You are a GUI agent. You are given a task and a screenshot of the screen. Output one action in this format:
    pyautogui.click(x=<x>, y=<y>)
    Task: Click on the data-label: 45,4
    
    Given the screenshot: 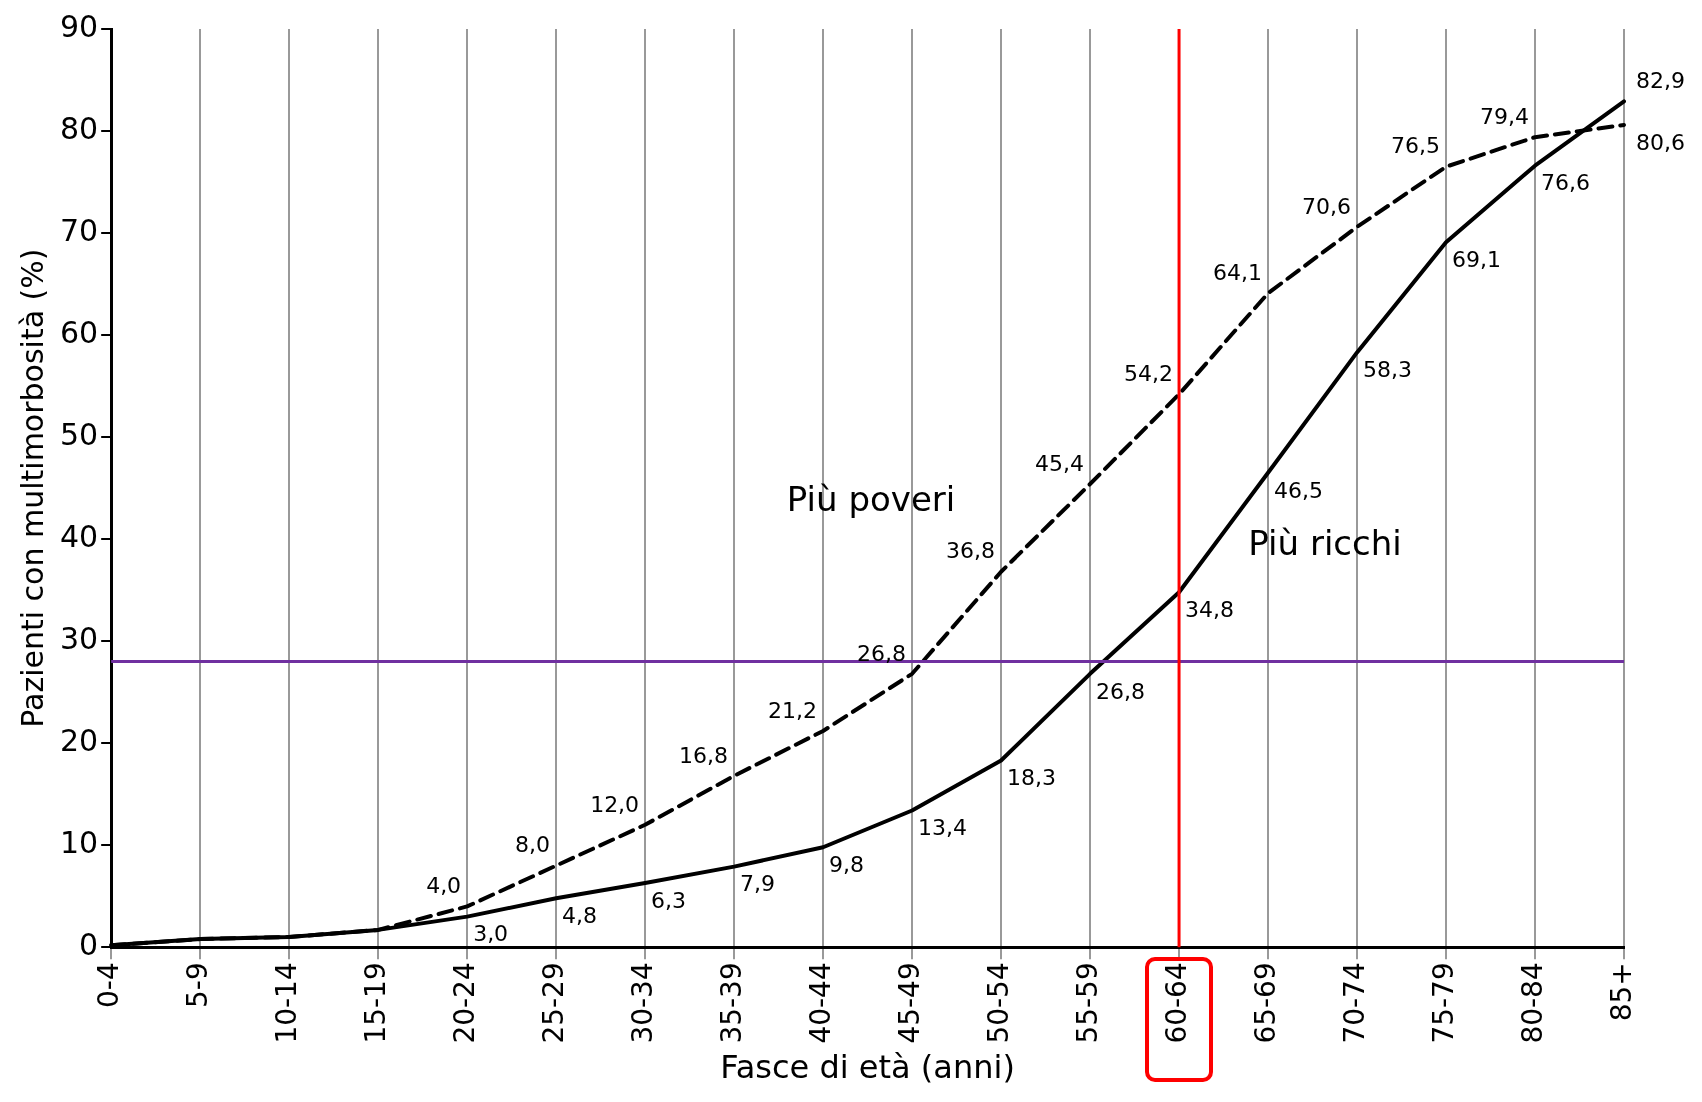 What is the action you would take?
    pyautogui.click(x=1060, y=463)
    